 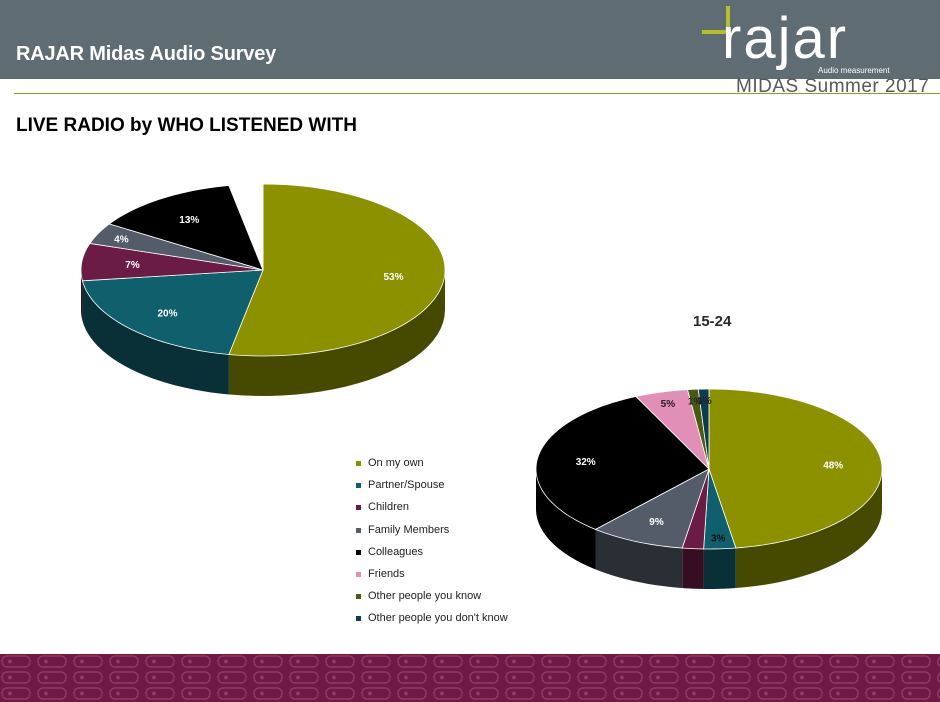 I want to click on rajar-logo: rajar Audio measurement, so click(x=815, y=50).